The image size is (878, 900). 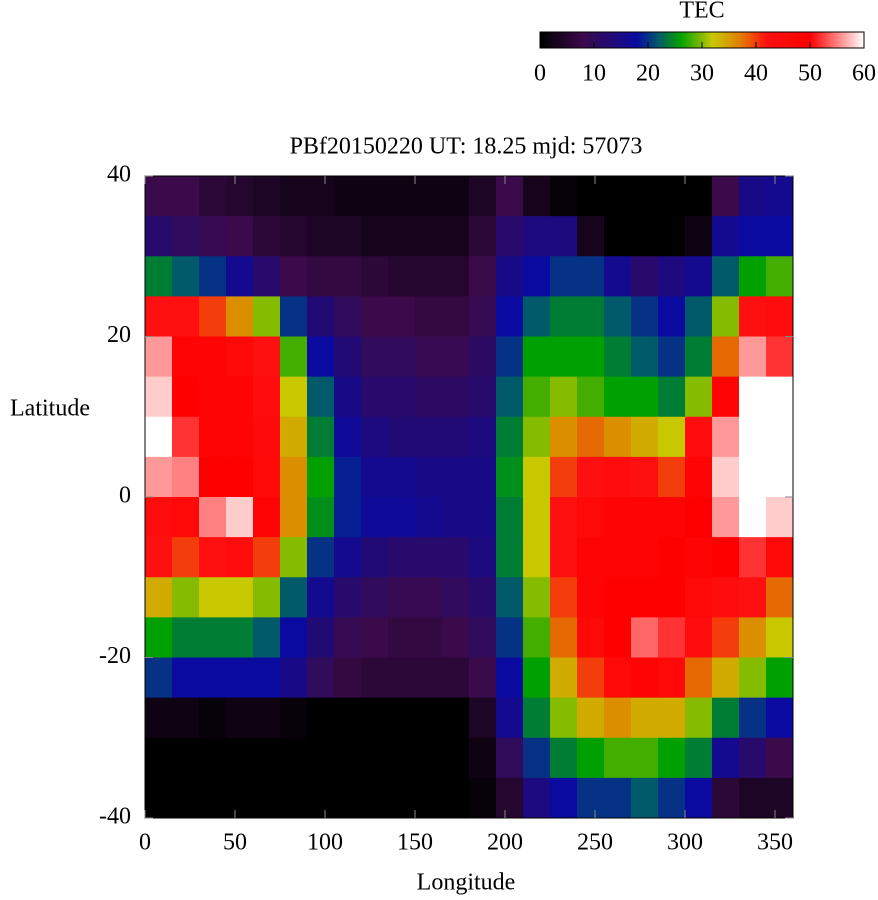 What do you see at coordinates (145, 843) in the screenshot?
I see `x-tick-label: 0` at bounding box center [145, 843].